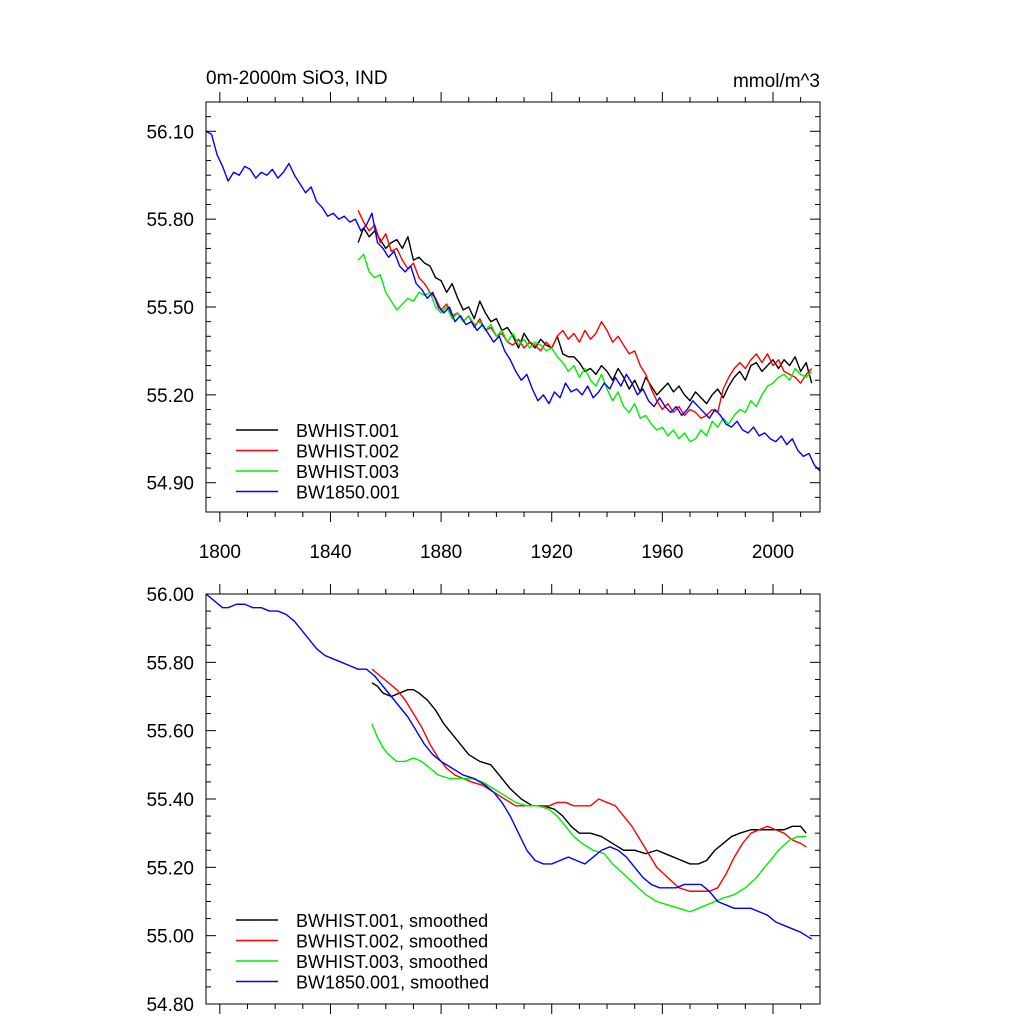 The width and height of the screenshot is (1024, 1024). What do you see at coordinates (170, 1005) in the screenshot?
I see `y-tick-label: 54.80` at bounding box center [170, 1005].